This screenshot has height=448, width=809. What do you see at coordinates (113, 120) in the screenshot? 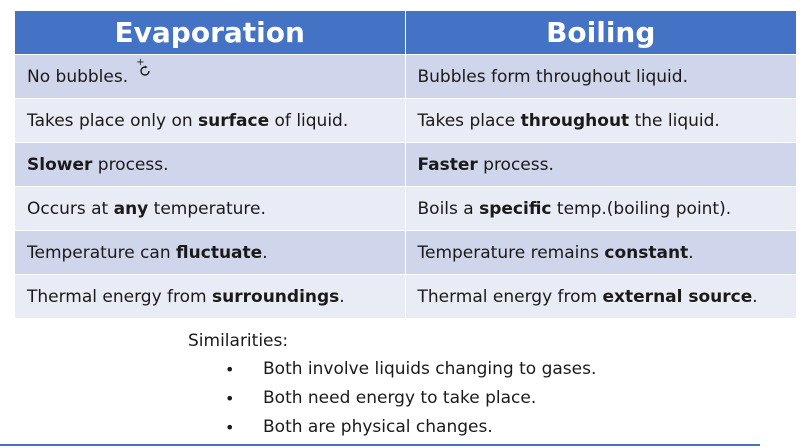
I see `text-run: Takes place only on` at bounding box center [113, 120].